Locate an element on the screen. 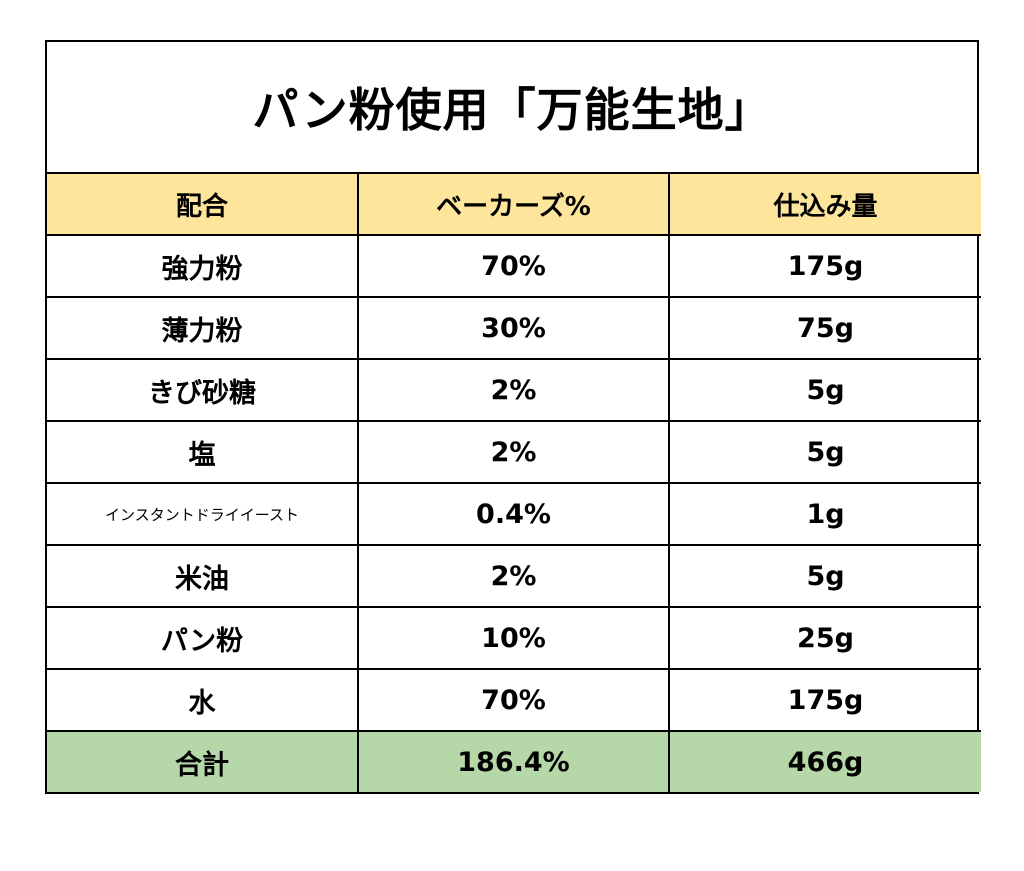 This screenshot has height=871, width=1024. ingredient-name: 水 is located at coordinates (203, 700).